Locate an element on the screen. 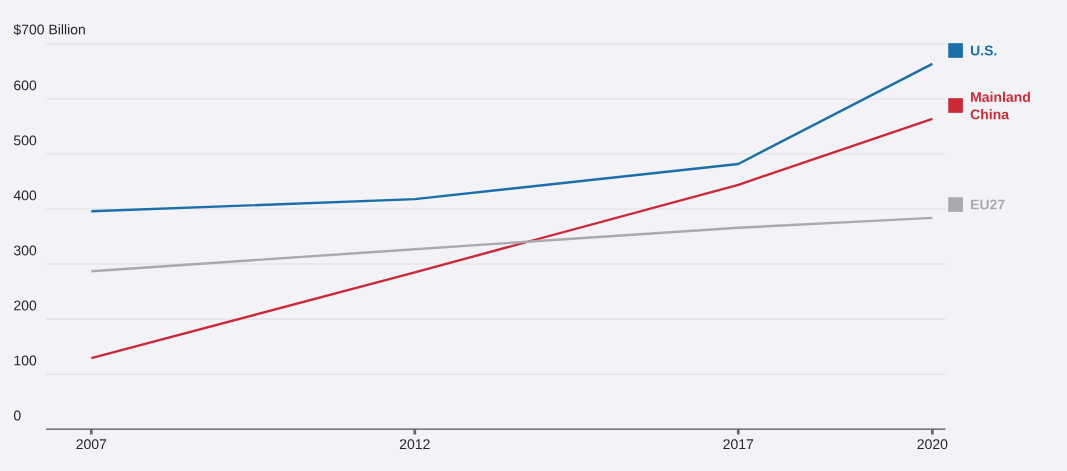 The image size is (1067, 471). x-tick-label: 2020 is located at coordinates (932, 444).